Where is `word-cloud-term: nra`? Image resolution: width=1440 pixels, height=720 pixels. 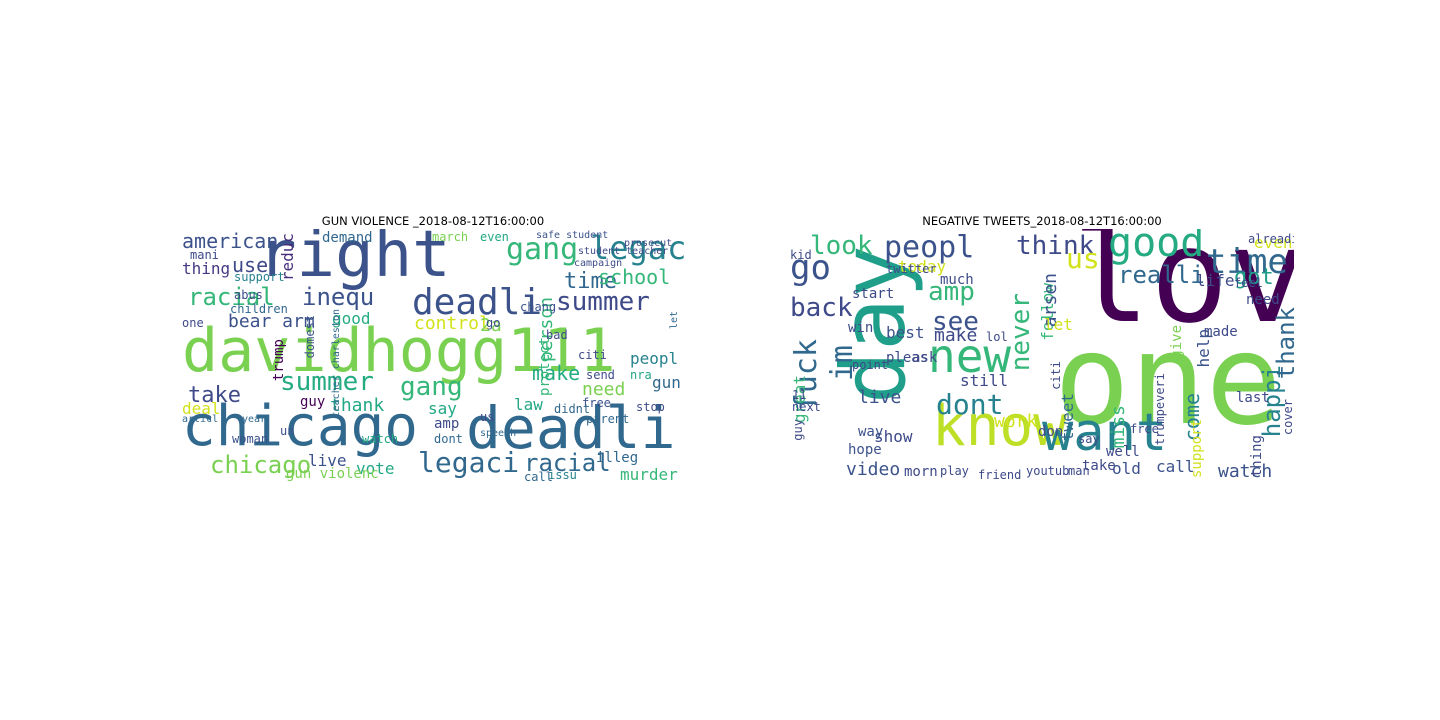
word-cloud-term: nra is located at coordinates (641, 375).